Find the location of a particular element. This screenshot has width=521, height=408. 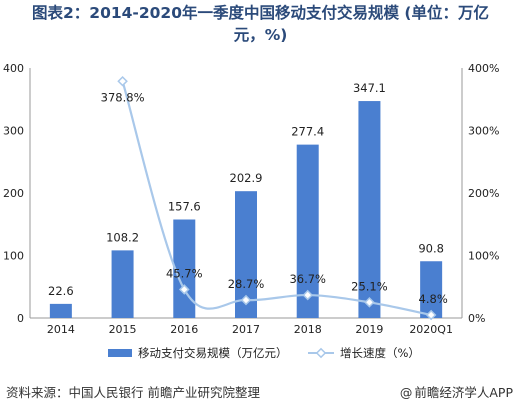

x-tick-label: 2014 is located at coordinates (61, 329).